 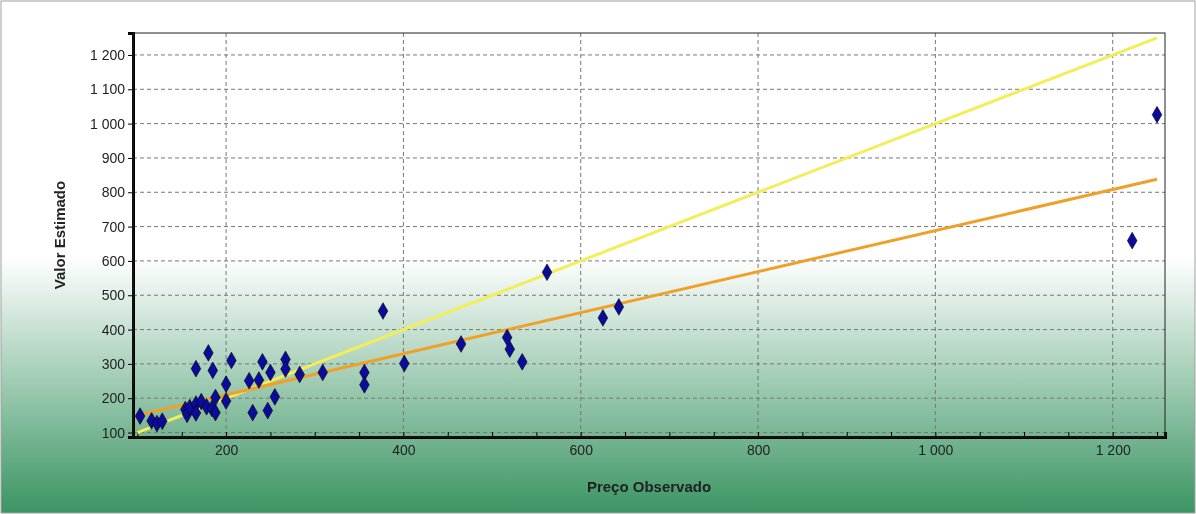 What do you see at coordinates (113, 432) in the screenshot?
I see `y-tick-label: 100` at bounding box center [113, 432].